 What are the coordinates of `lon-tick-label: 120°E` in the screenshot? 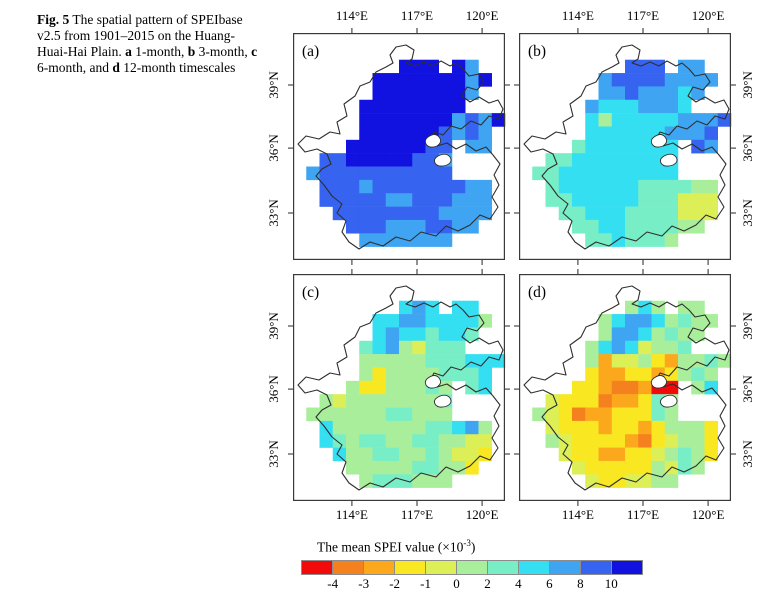 It's located at (482, 514).